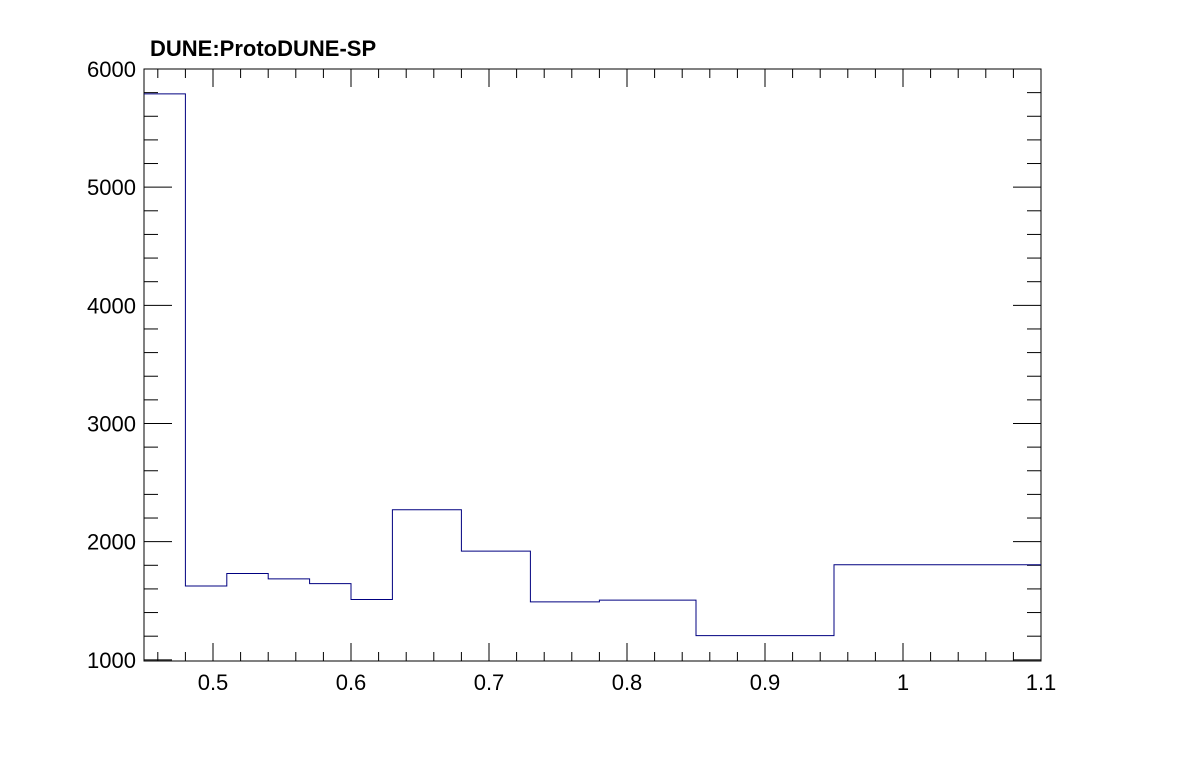 This screenshot has width=1196, height=772. Describe the element at coordinates (263, 48) in the screenshot. I see `chart-title: DUNE:ProtoDUNE-SP` at that location.